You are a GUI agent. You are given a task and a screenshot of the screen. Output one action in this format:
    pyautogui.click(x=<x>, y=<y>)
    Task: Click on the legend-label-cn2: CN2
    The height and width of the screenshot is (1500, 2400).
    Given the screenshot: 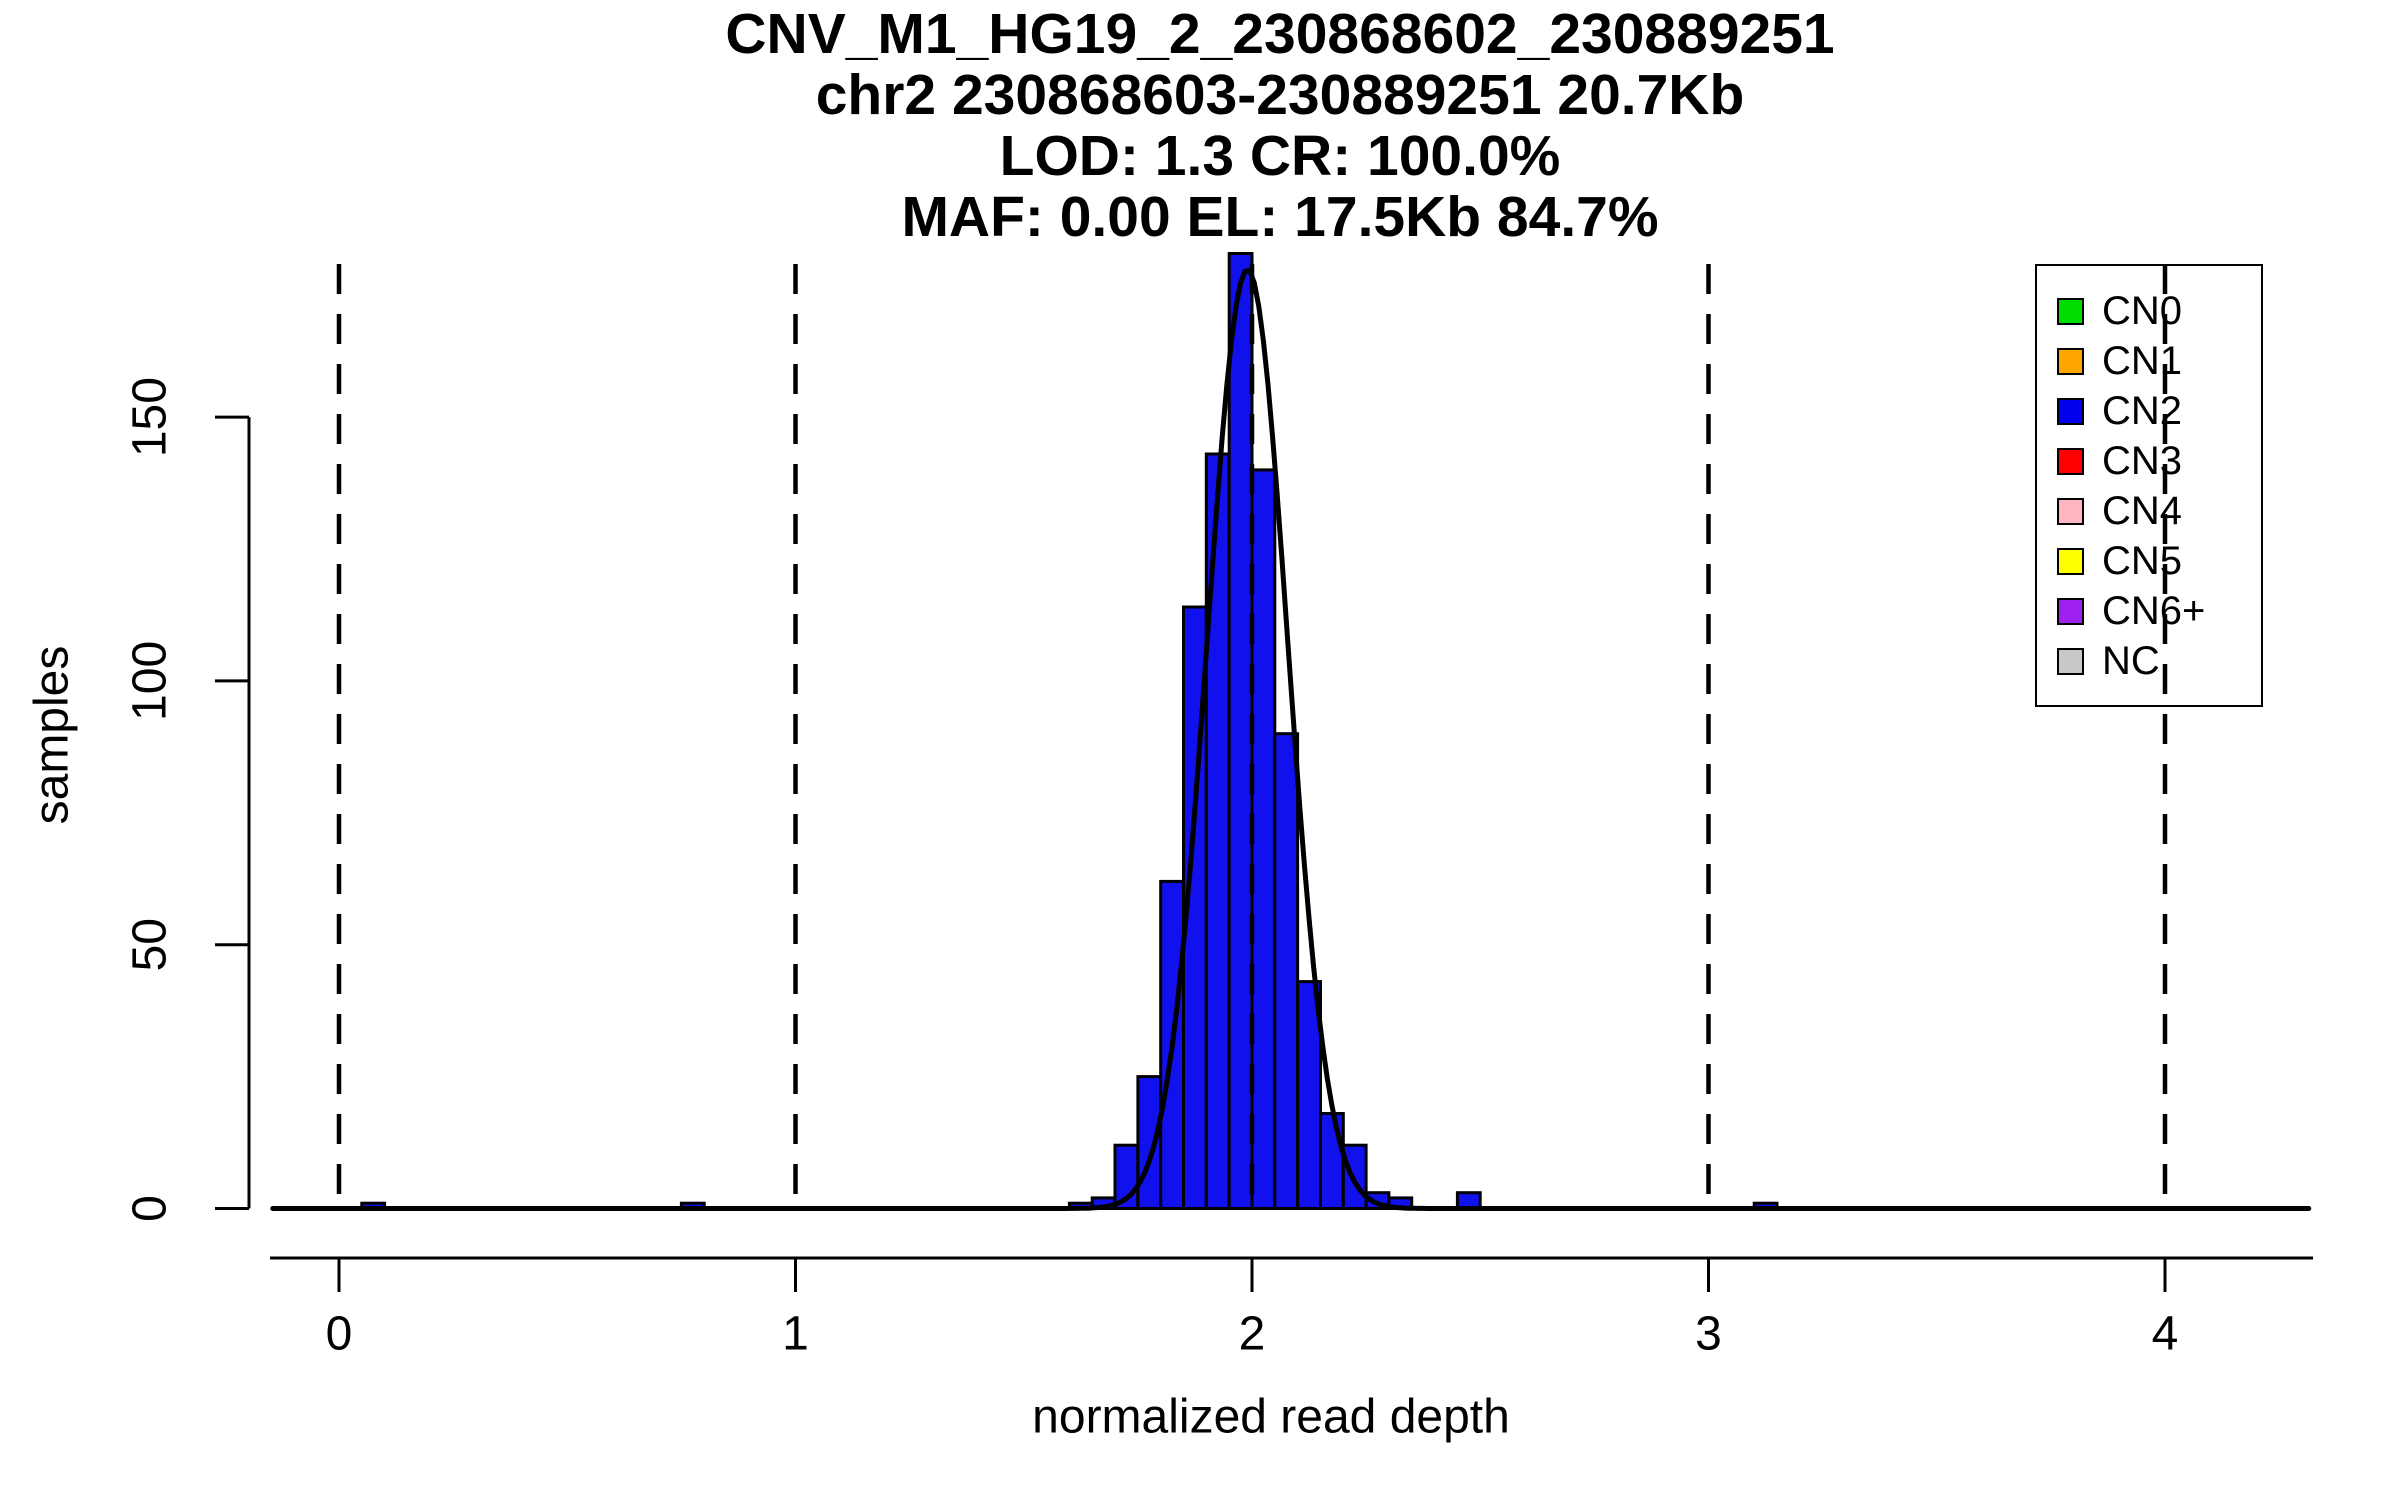 What is the action you would take?
    pyautogui.click(x=2142, y=411)
    